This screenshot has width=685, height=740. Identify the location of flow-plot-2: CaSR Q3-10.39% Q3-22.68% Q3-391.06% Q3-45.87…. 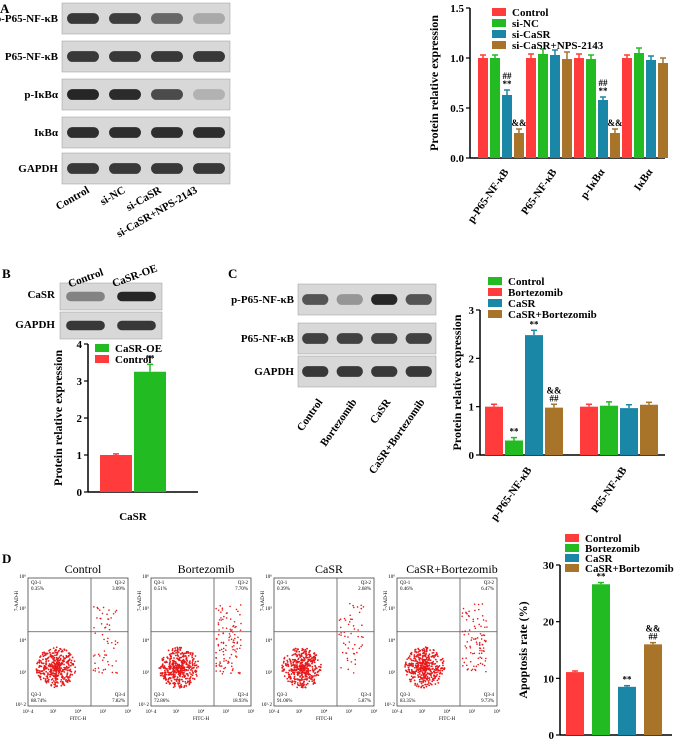
(319, 642).